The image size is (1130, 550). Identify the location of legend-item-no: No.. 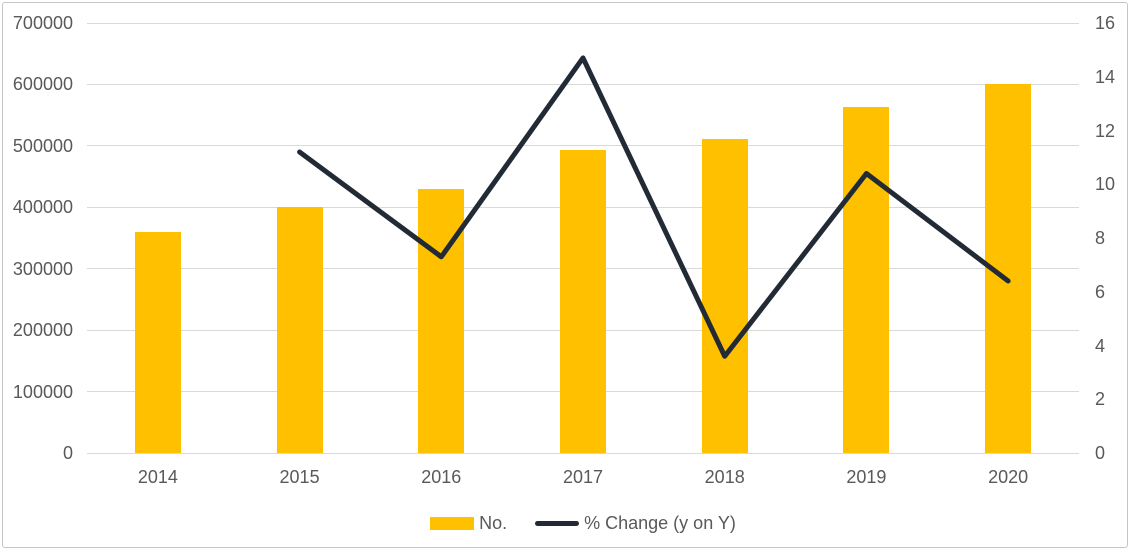
(468, 523).